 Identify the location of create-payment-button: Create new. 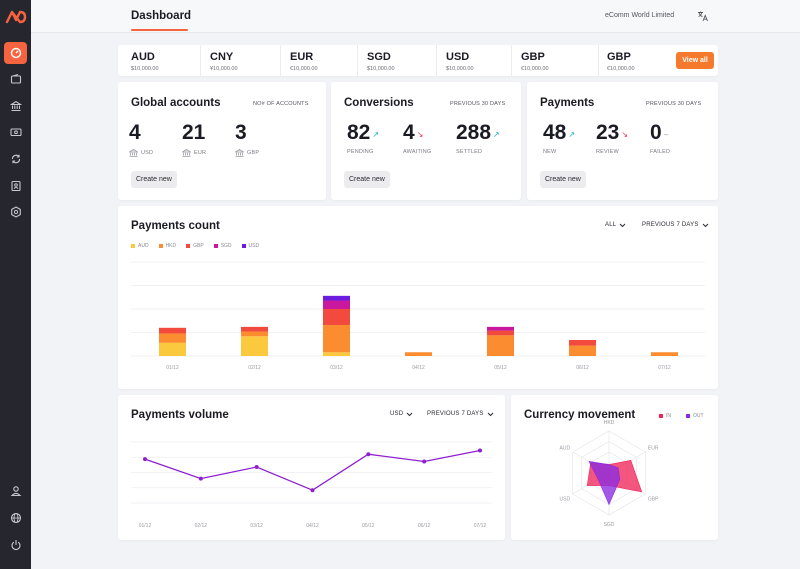
(563, 179).